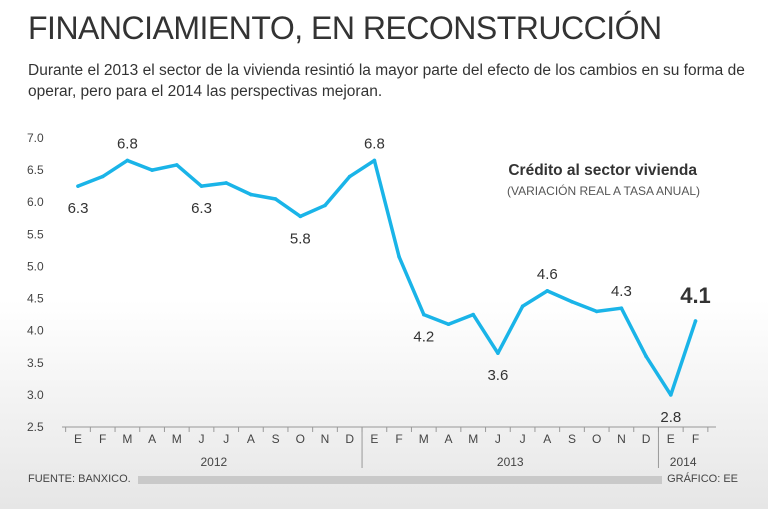 This screenshot has height=509, width=768. Describe the element at coordinates (497, 375) in the screenshot. I see `data-label: 3.6` at that location.